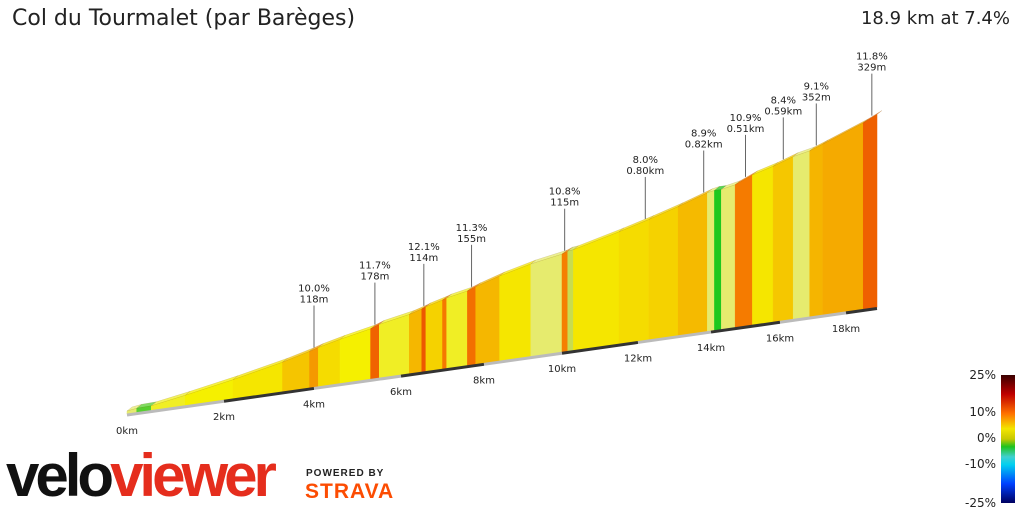 This screenshot has height=512, width=1024. What do you see at coordinates (127, 431) in the screenshot?
I see `x-tick-label: 0km` at bounding box center [127, 431].